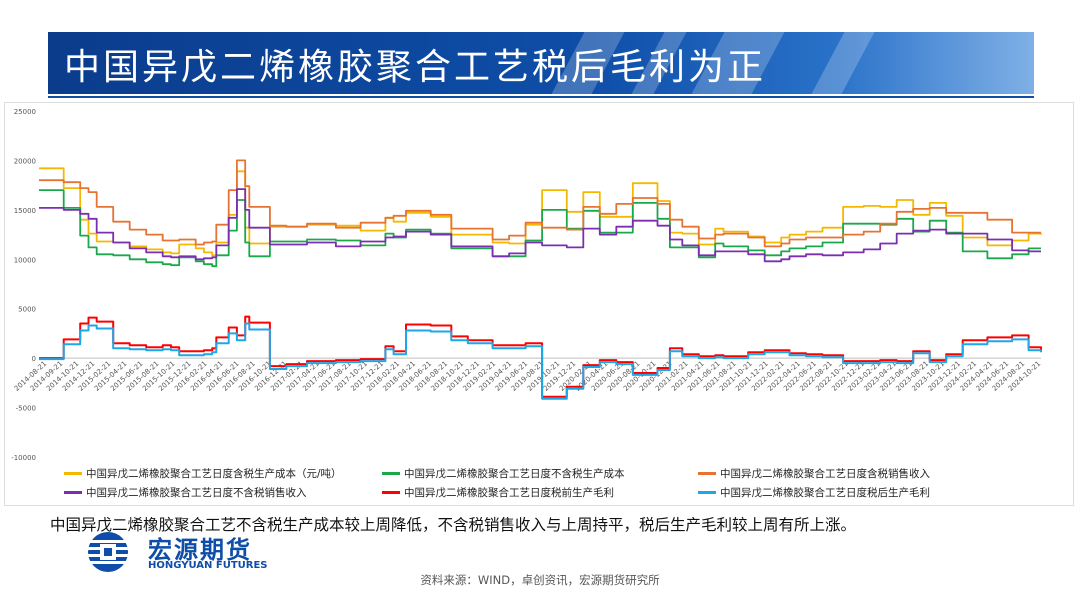 The width and height of the screenshot is (1080, 608). I want to click on legend-item: 中国异戊二烯橡胶聚合工艺日度税前生产毛利, so click(498, 492).